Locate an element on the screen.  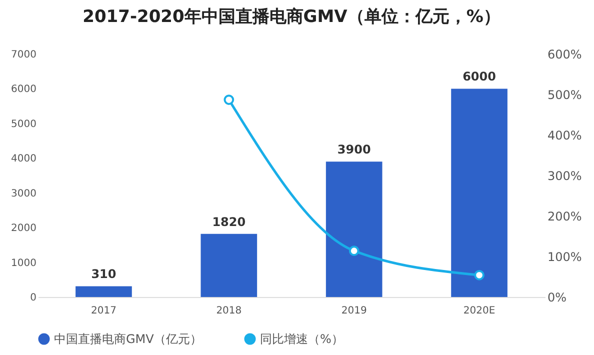
x-tick-label: 2019 is located at coordinates (354, 311).